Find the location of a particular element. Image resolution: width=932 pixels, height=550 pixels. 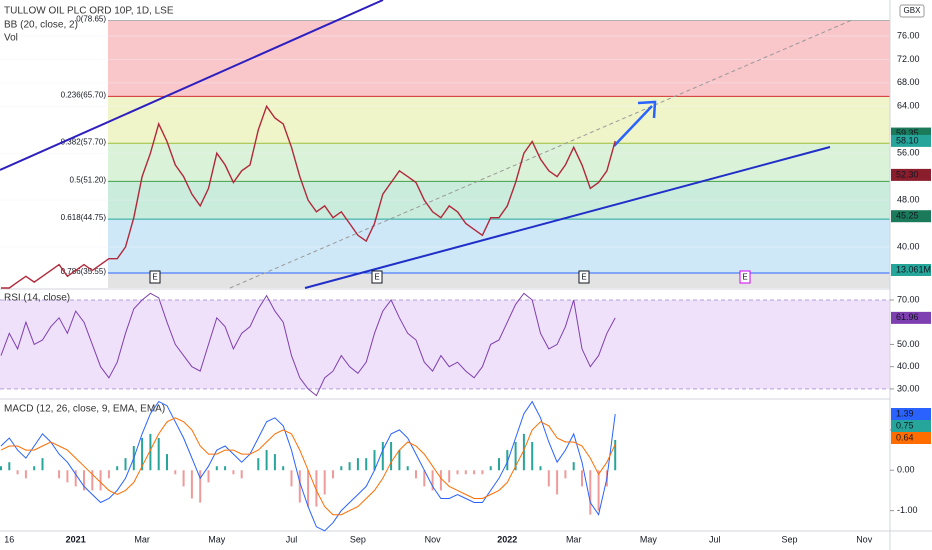

currency: GBX is located at coordinates (913, 10).